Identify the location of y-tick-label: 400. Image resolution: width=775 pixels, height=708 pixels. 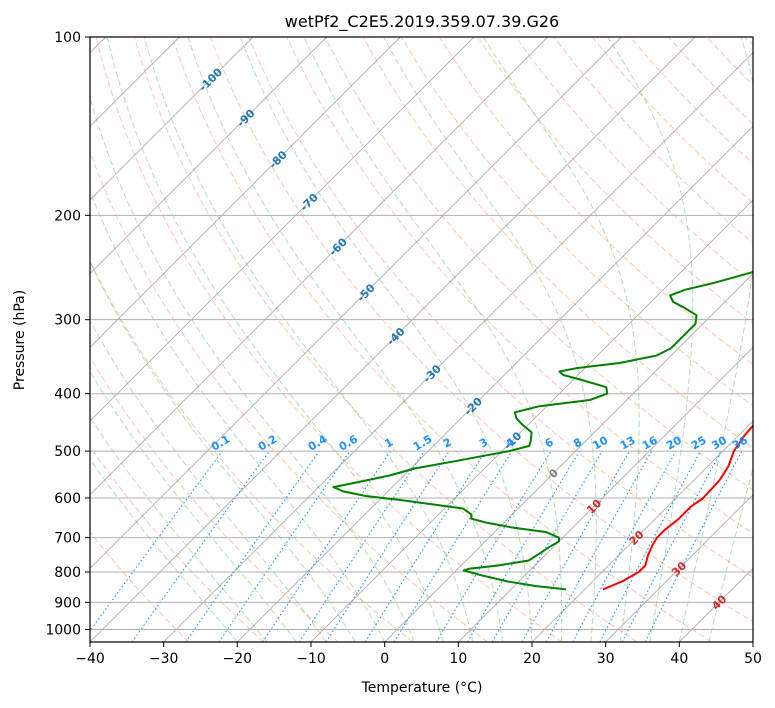
(67, 395).